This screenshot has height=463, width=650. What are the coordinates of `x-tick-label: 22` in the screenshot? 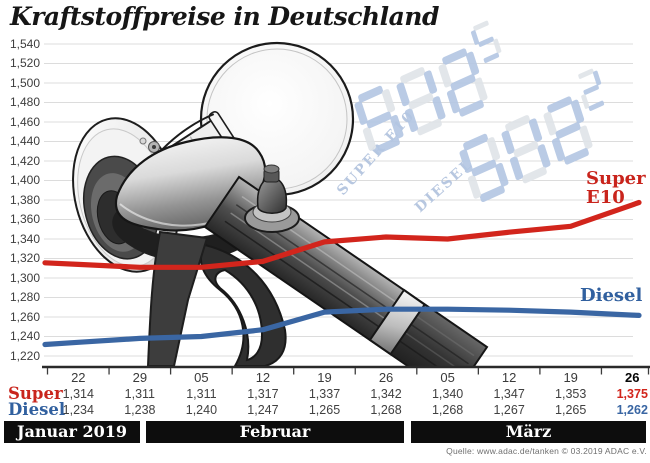 It's located at (78, 377).